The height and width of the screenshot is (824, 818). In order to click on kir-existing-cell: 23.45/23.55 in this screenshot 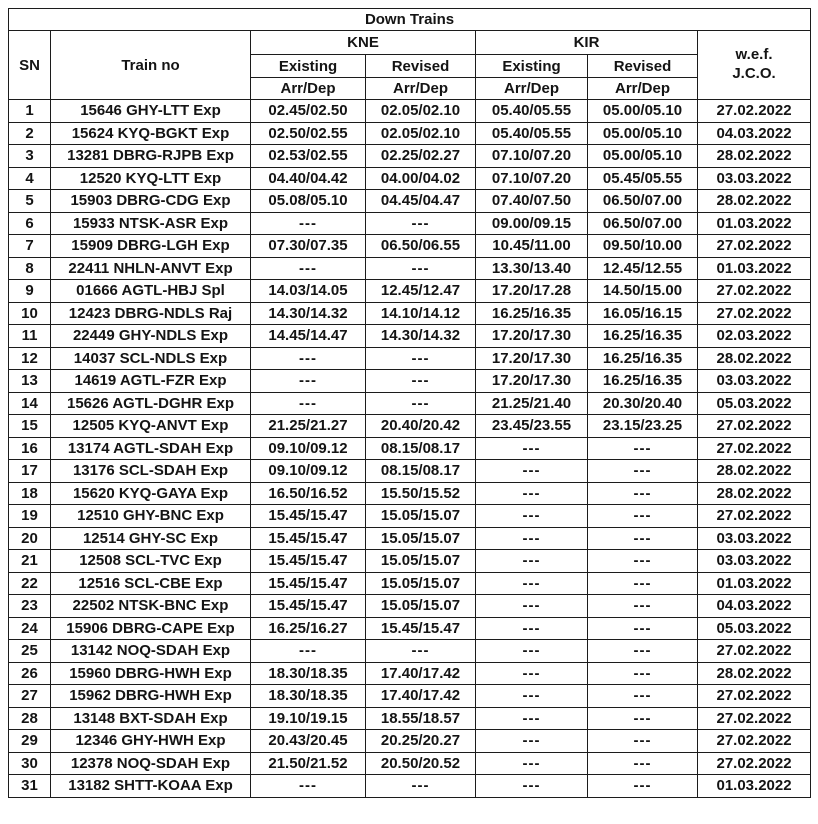, I will do `click(531, 426)`.